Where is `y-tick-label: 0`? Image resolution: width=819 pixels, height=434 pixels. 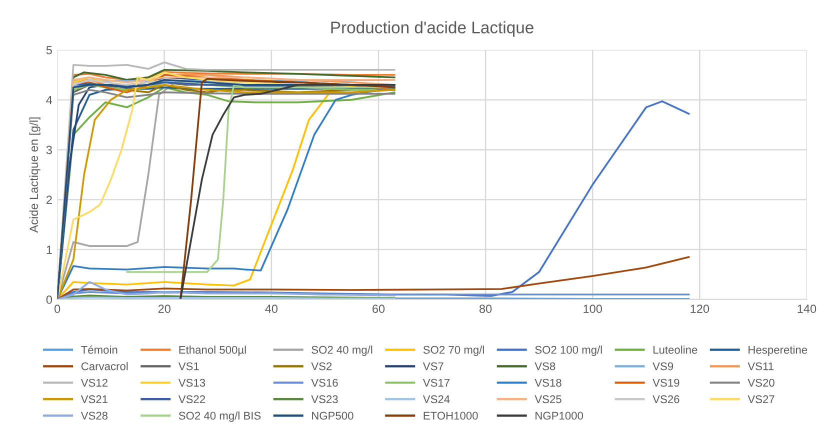
y-tick-label: 0 is located at coordinates (49, 299).